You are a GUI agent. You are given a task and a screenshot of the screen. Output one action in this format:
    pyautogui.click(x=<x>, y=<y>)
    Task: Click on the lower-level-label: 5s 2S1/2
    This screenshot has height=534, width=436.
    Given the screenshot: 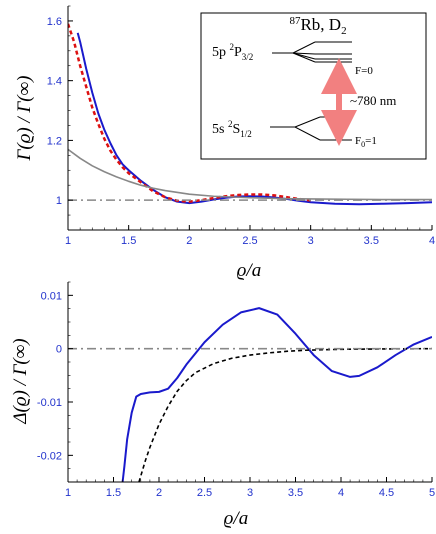 What is the action you would take?
    pyautogui.click(x=232, y=129)
    